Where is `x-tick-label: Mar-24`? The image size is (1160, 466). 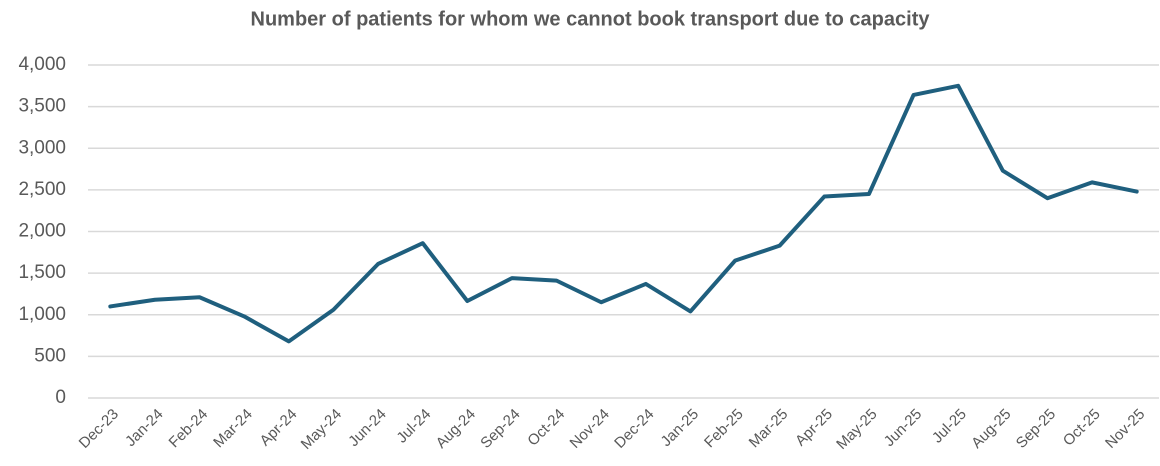
x-tick-label: Mar-24 is located at coordinates (233, 429).